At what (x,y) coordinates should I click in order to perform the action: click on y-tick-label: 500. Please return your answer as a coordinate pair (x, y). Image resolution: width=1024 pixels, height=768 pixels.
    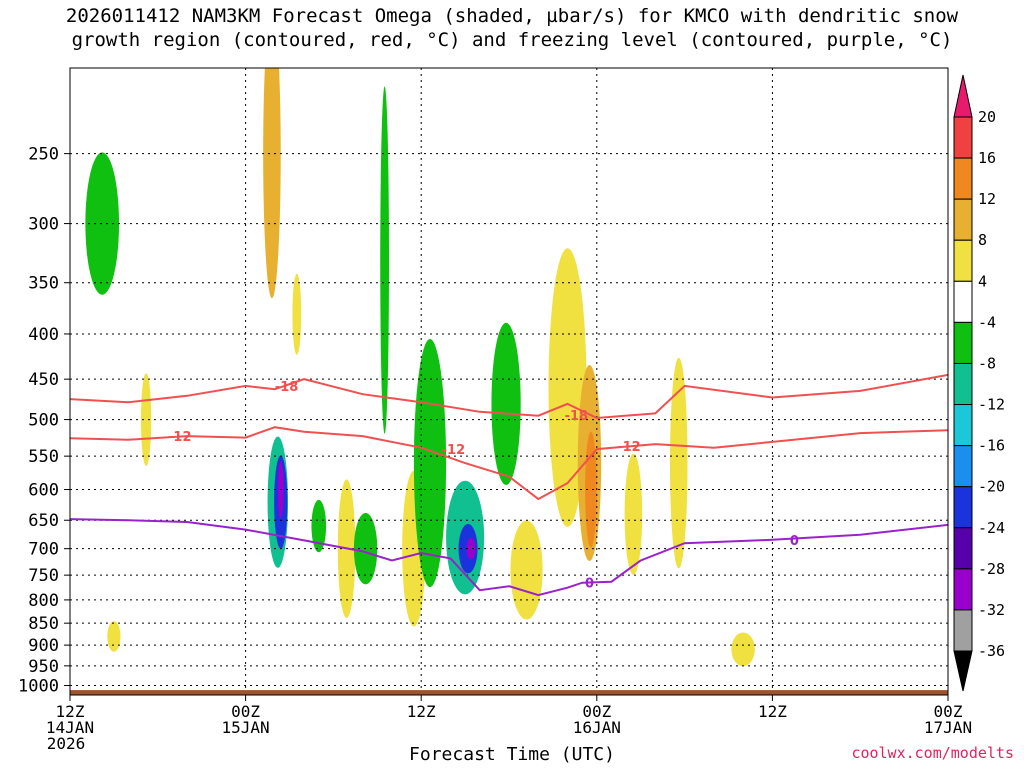
    Looking at the image, I should click on (43, 421).